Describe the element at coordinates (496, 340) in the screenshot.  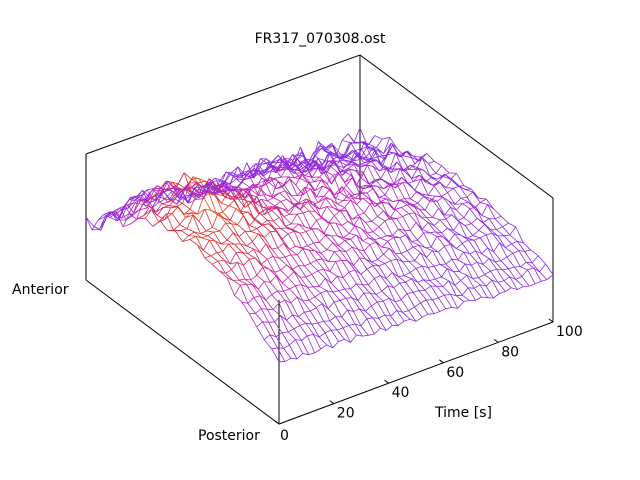
I see `time-tick` at that location.